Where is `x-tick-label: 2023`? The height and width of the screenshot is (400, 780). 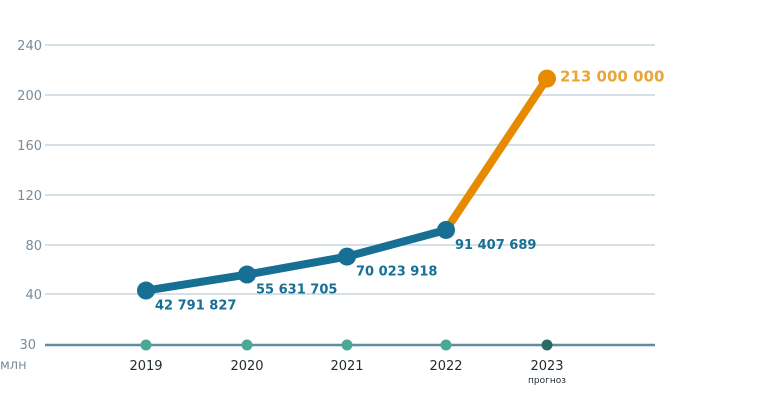 x-tick-label: 2023 is located at coordinates (546, 366).